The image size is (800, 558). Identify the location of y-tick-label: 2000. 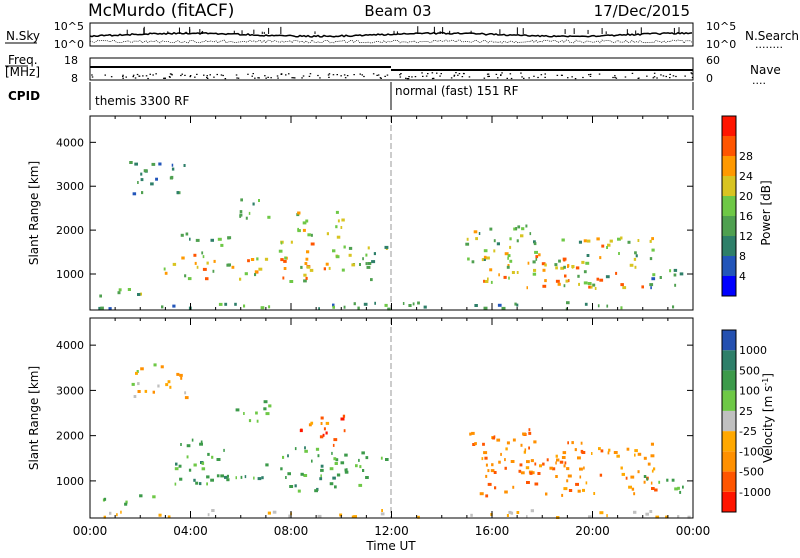
(70, 230).